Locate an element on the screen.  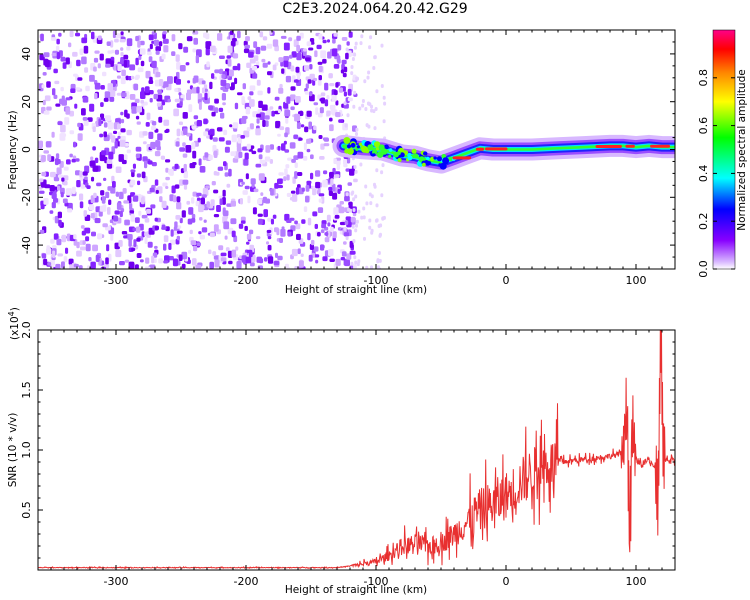
colorbar-tick-label: 0.2 is located at coordinates (703, 221).